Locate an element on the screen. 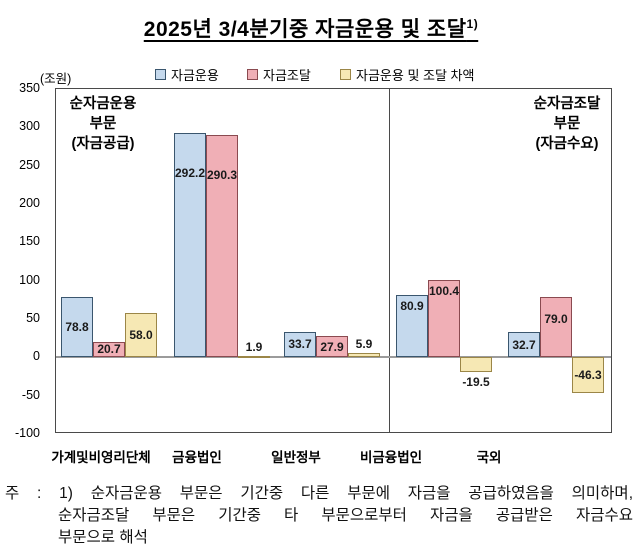 The height and width of the screenshot is (558, 639). section-line: (자금공급) is located at coordinates (103, 144).